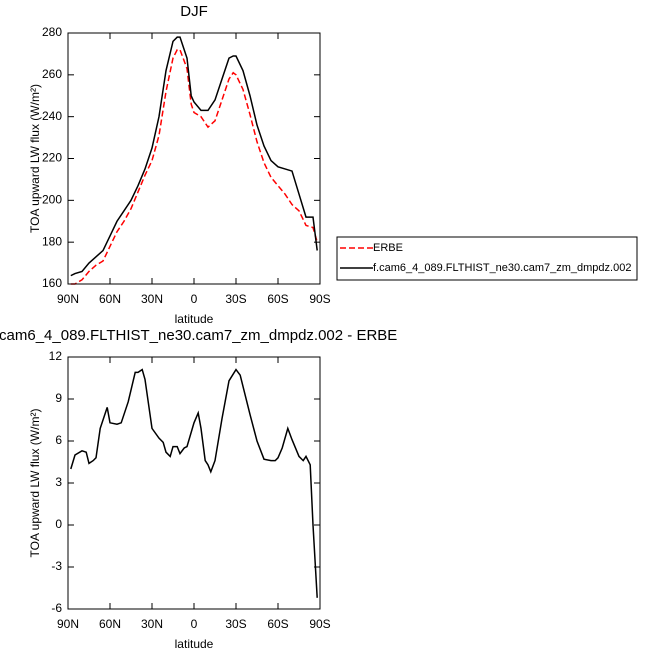  Describe the element at coordinates (52, 74) in the screenshot. I see `y-tick-label: 260` at that location.